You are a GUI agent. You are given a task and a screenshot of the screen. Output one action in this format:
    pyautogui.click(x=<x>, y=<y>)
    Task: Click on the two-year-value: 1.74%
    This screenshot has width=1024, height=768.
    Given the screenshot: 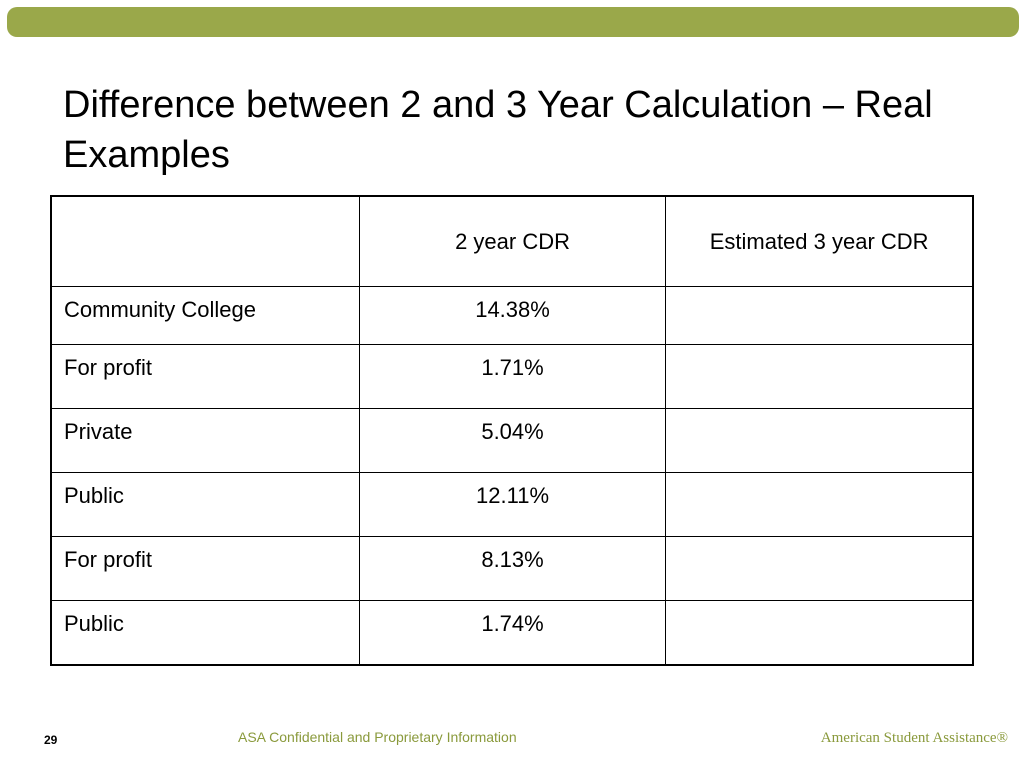 What is the action you would take?
    pyautogui.click(x=512, y=632)
    